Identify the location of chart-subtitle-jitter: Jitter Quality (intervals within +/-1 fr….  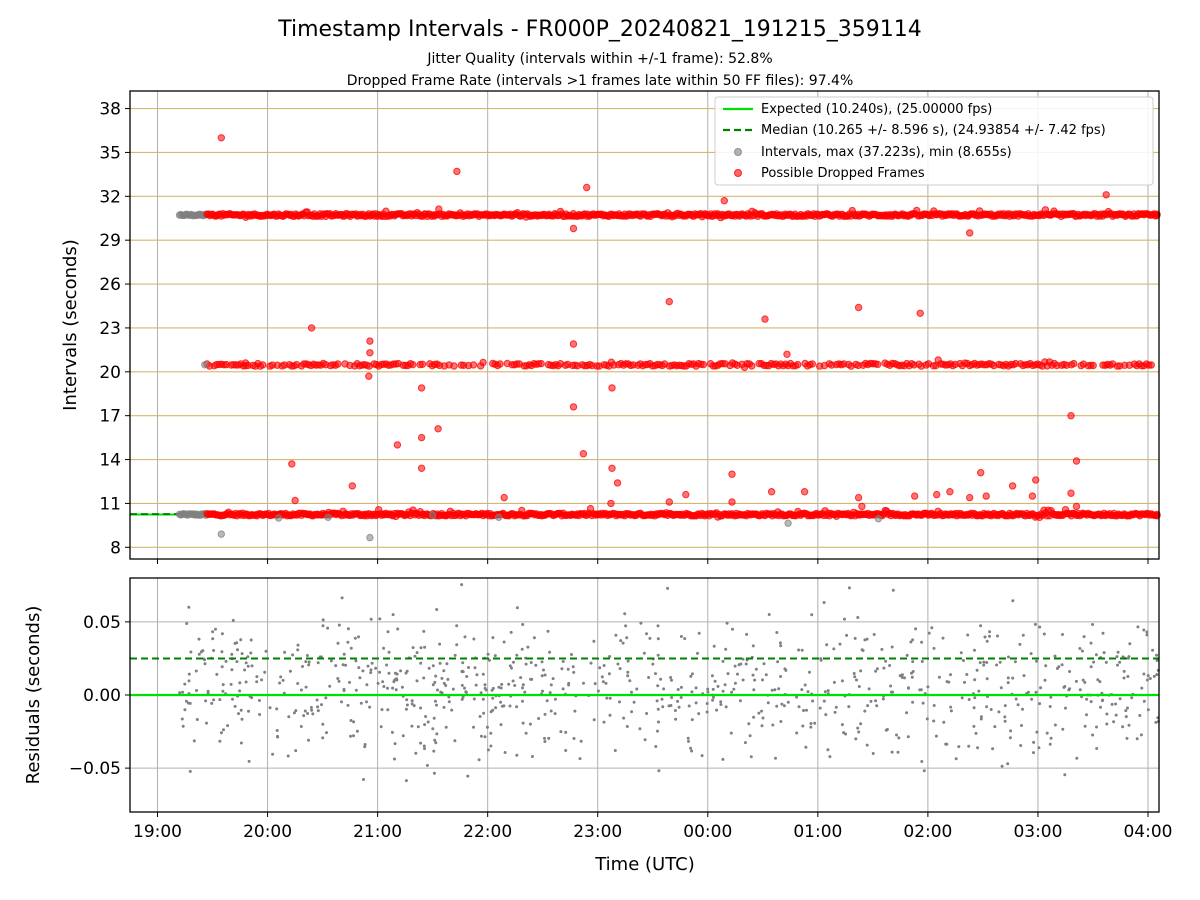
(599, 59).